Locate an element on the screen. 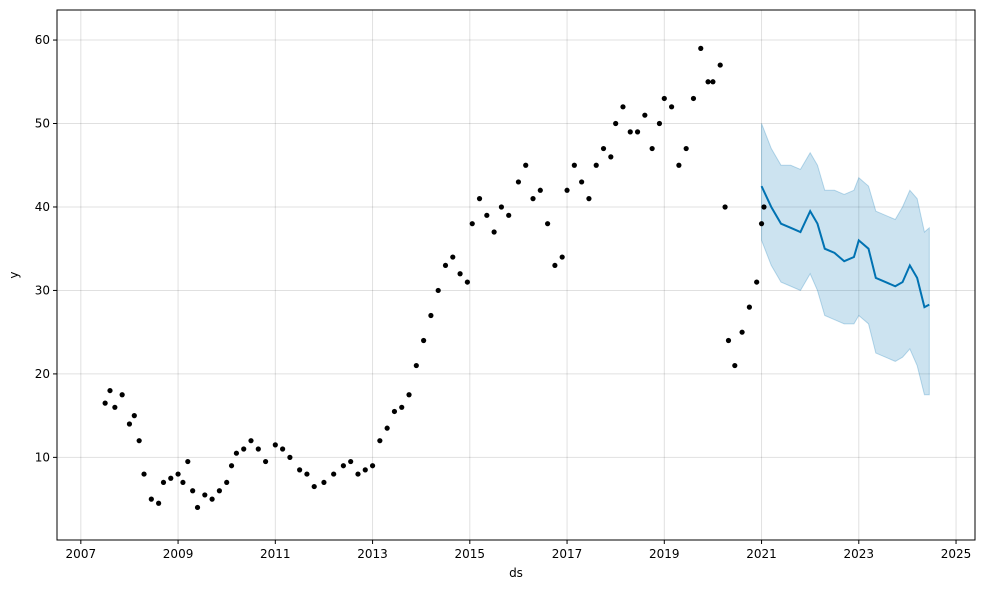 Image resolution: width=988 pixels, height=594 pixels. y-tick-label: 20 is located at coordinates (42, 374).